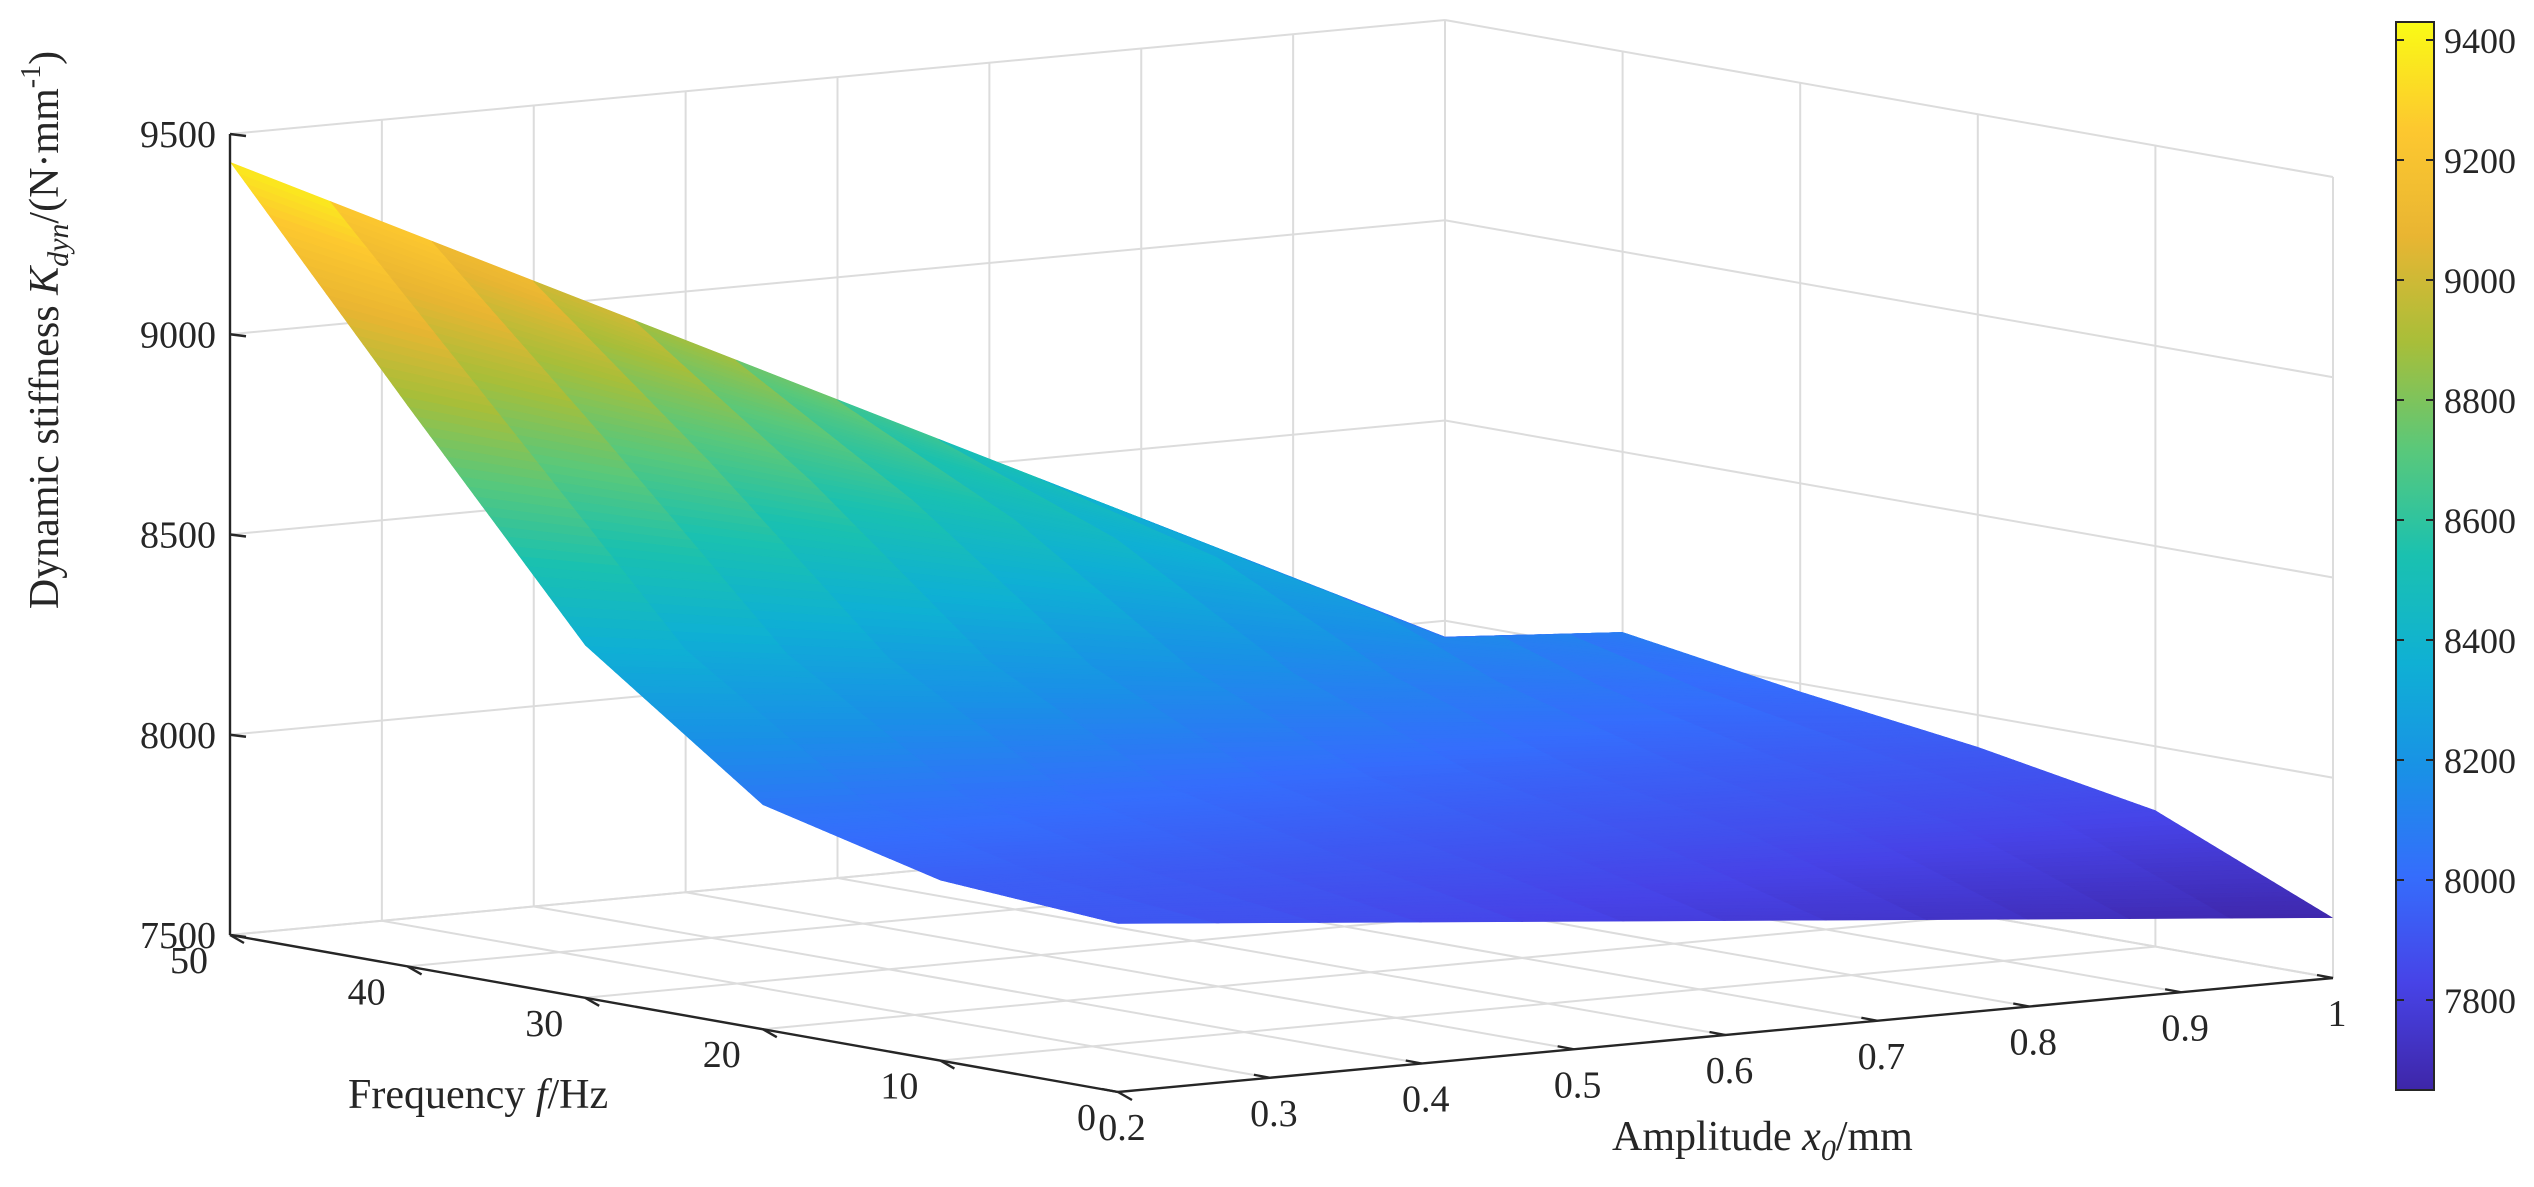 Image resolution: width=2534 pixels, height=1187 pixels. Describe the element at coordinates (178, 736) in the screenshot. I see `z-tick-label: 8000` at that location.